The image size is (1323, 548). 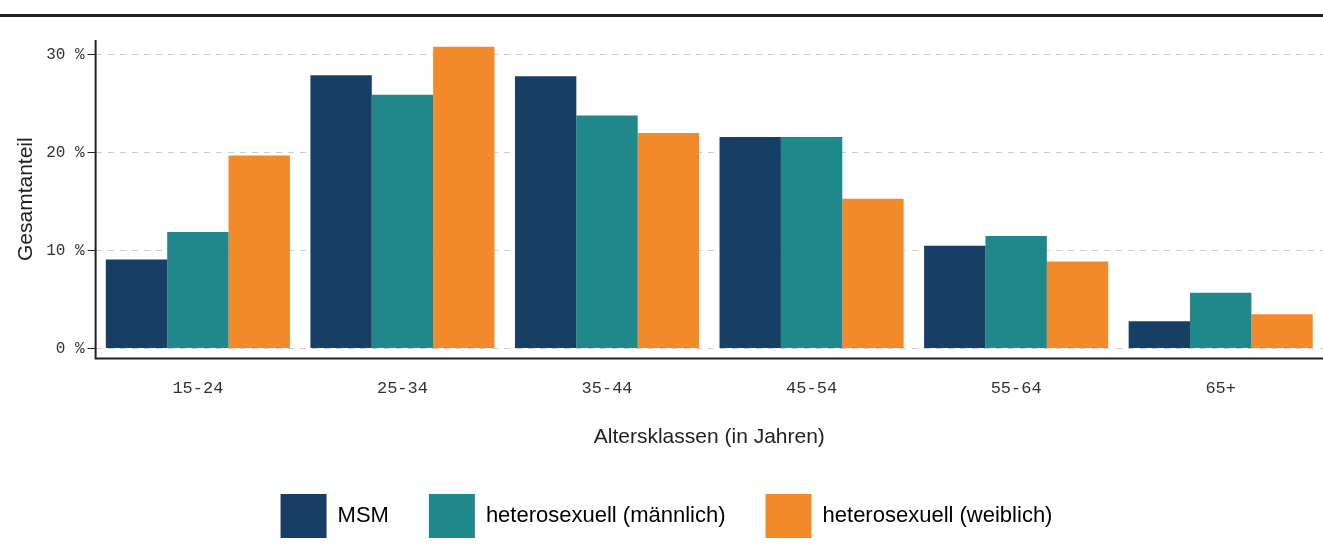 I want to click on x-tick-label: 65+, so click(x=1221, y=389).